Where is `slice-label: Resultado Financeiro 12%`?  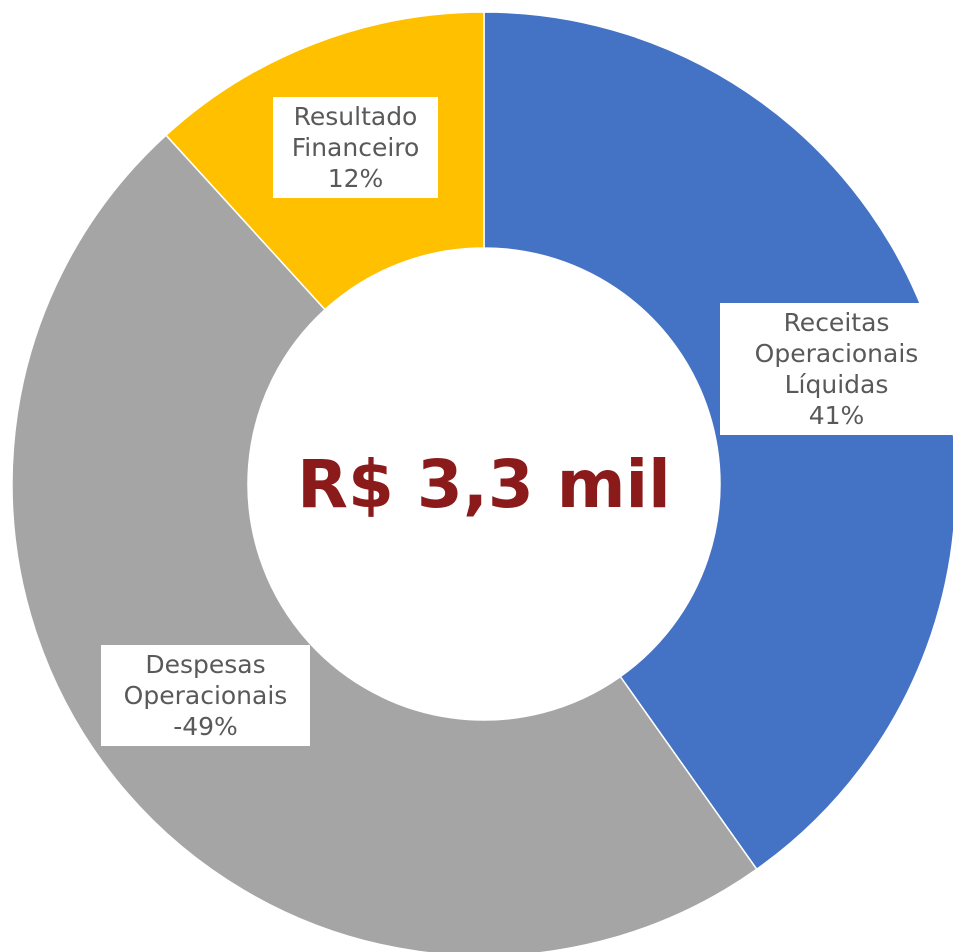 slice-label: Resultado Financeiro 12% is located at coordinates (355, 147).